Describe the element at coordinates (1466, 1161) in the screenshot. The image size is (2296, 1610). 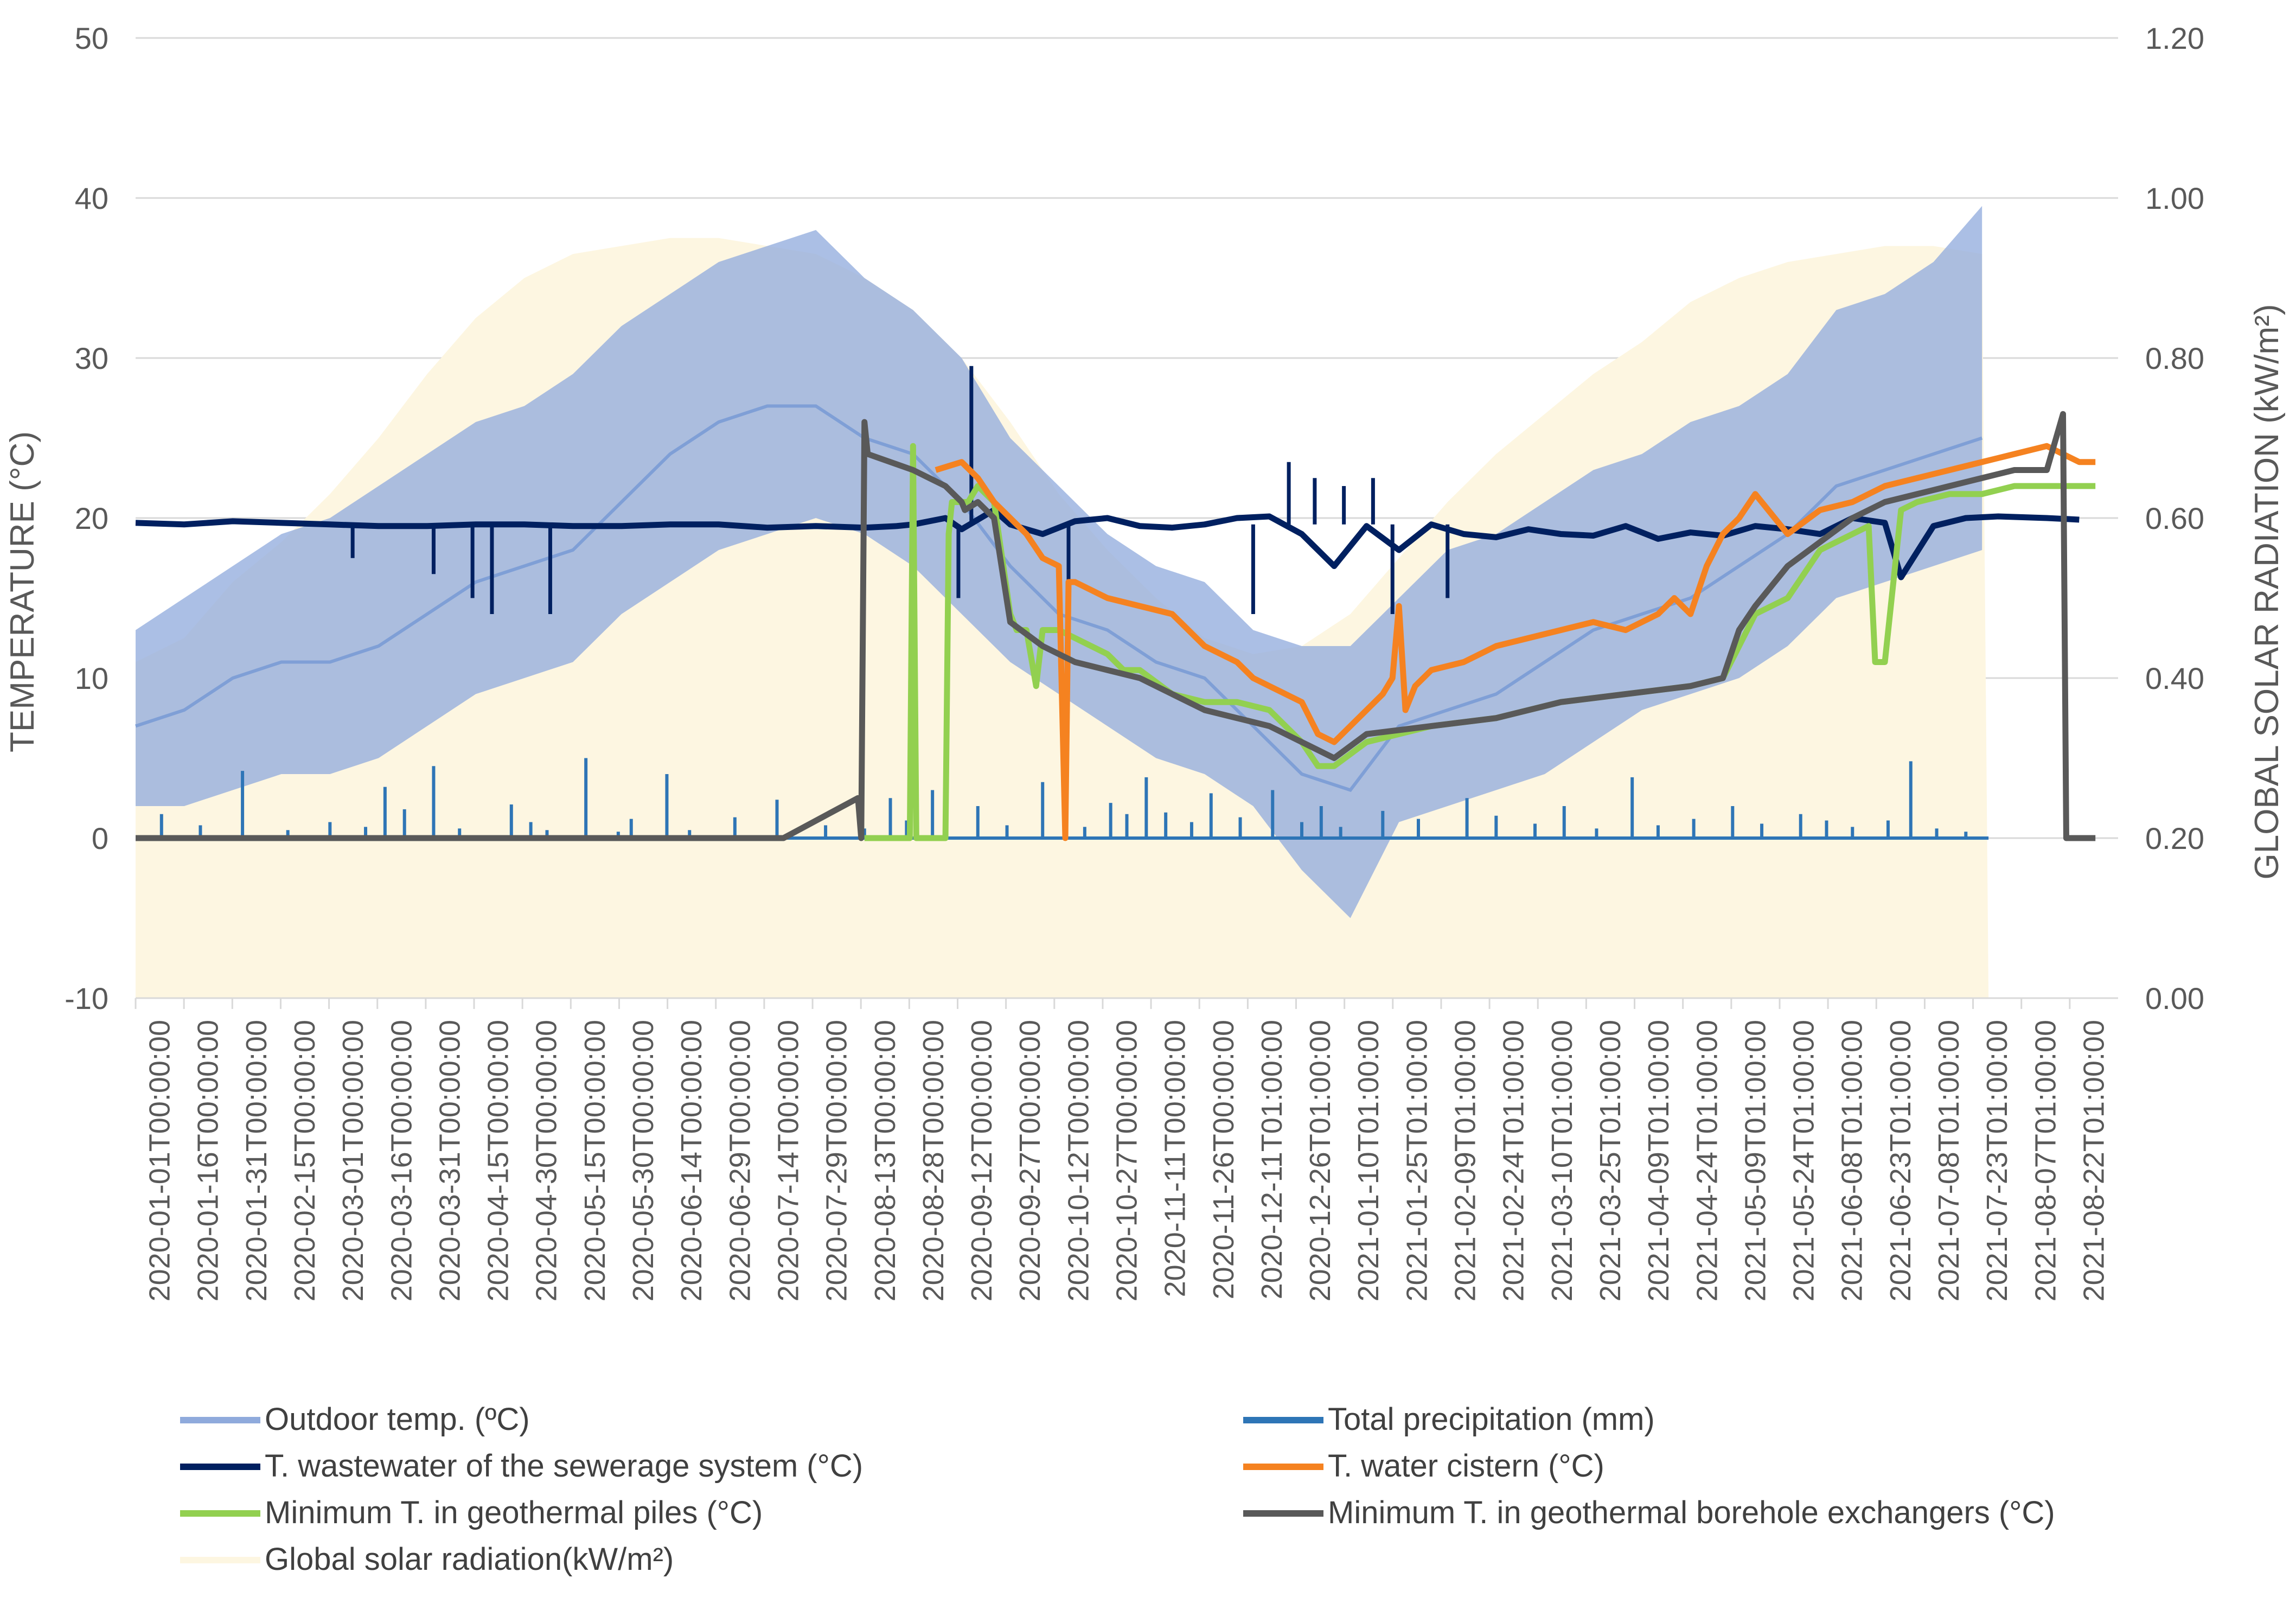
I see `x-tick-label: 2021-02-09T01:00:00` at that location.